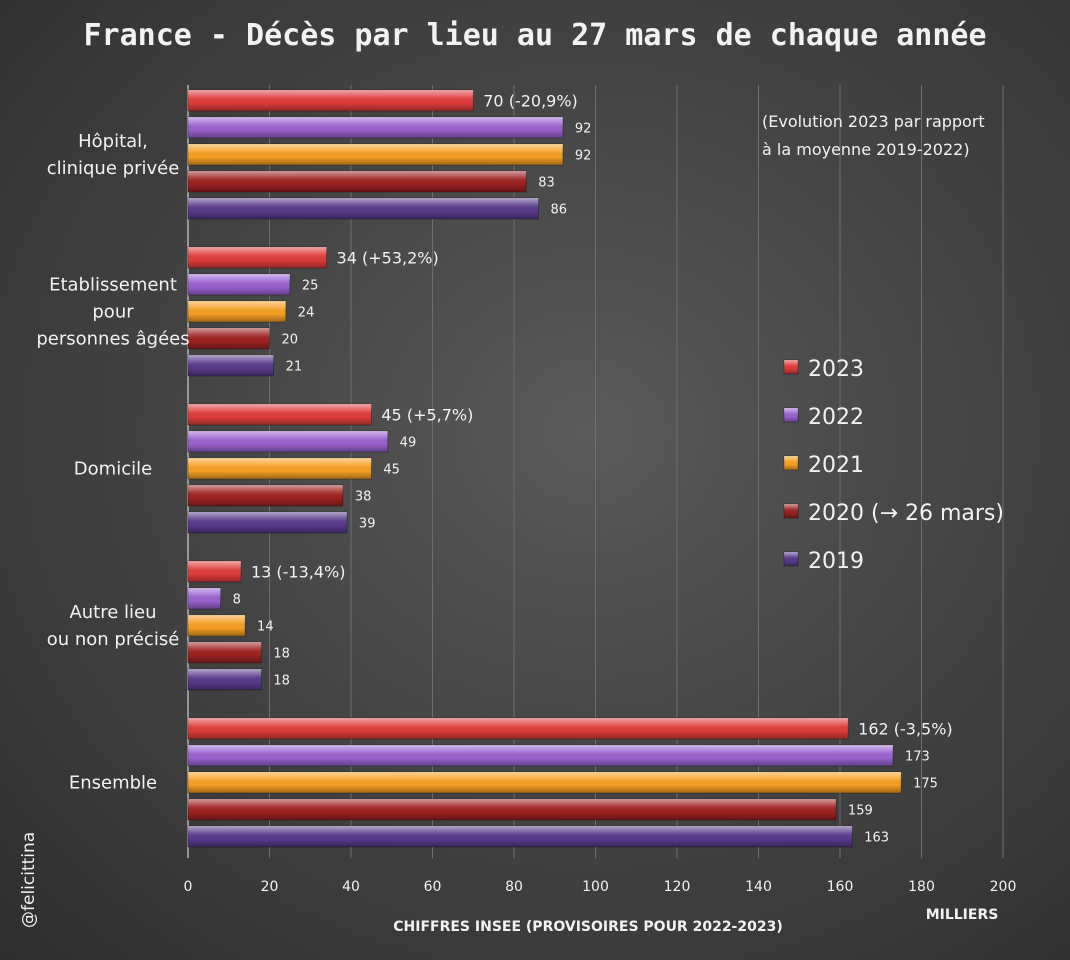  What do you see at coordinates (906, 513) in the screenshot?
I see `legend-label: 2020 (→ 26 mars)` at bounding box center [906, 513].